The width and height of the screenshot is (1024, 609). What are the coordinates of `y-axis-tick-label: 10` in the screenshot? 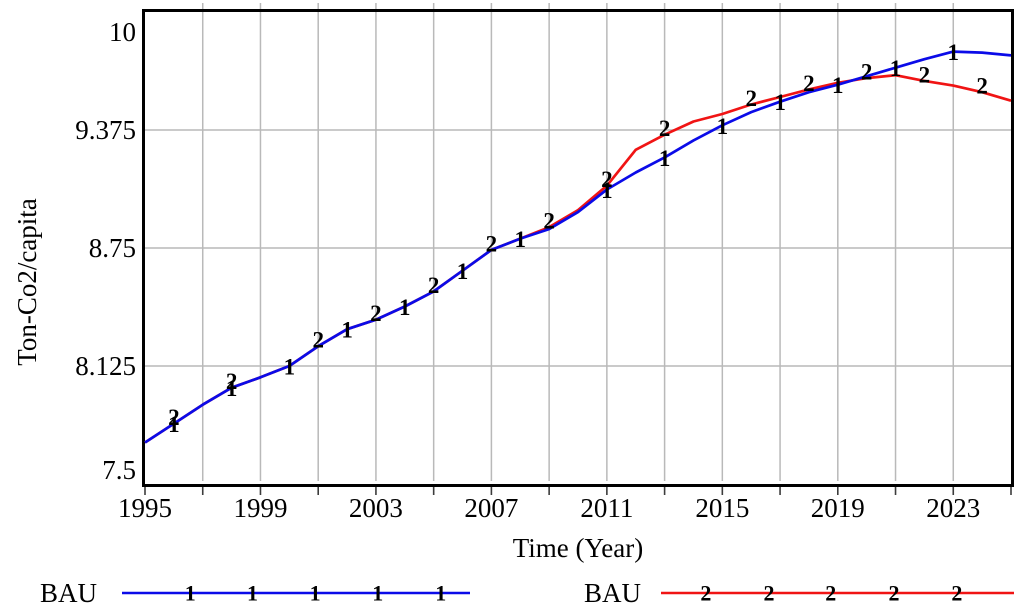 It's located at (122, 32).